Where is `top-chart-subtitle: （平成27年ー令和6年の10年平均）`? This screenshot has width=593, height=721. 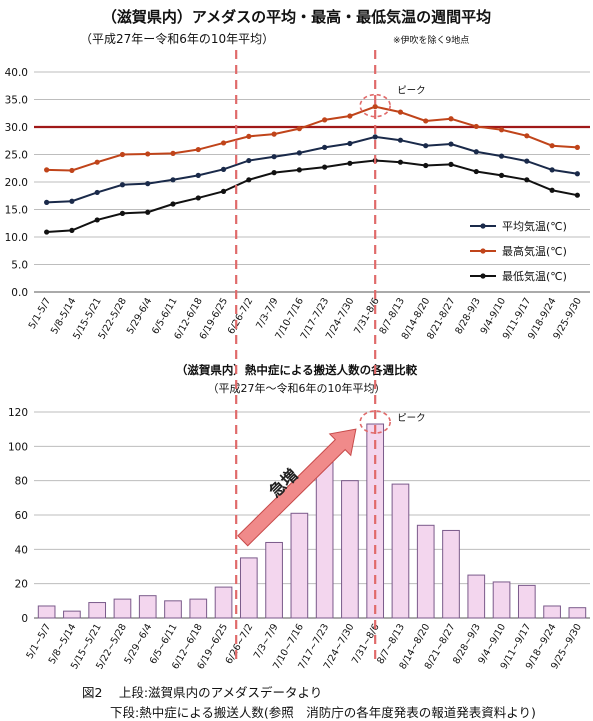
top-chart-subtitle: （平成27年ー令和6年の10年平均） is located at coordinates (177, 39).